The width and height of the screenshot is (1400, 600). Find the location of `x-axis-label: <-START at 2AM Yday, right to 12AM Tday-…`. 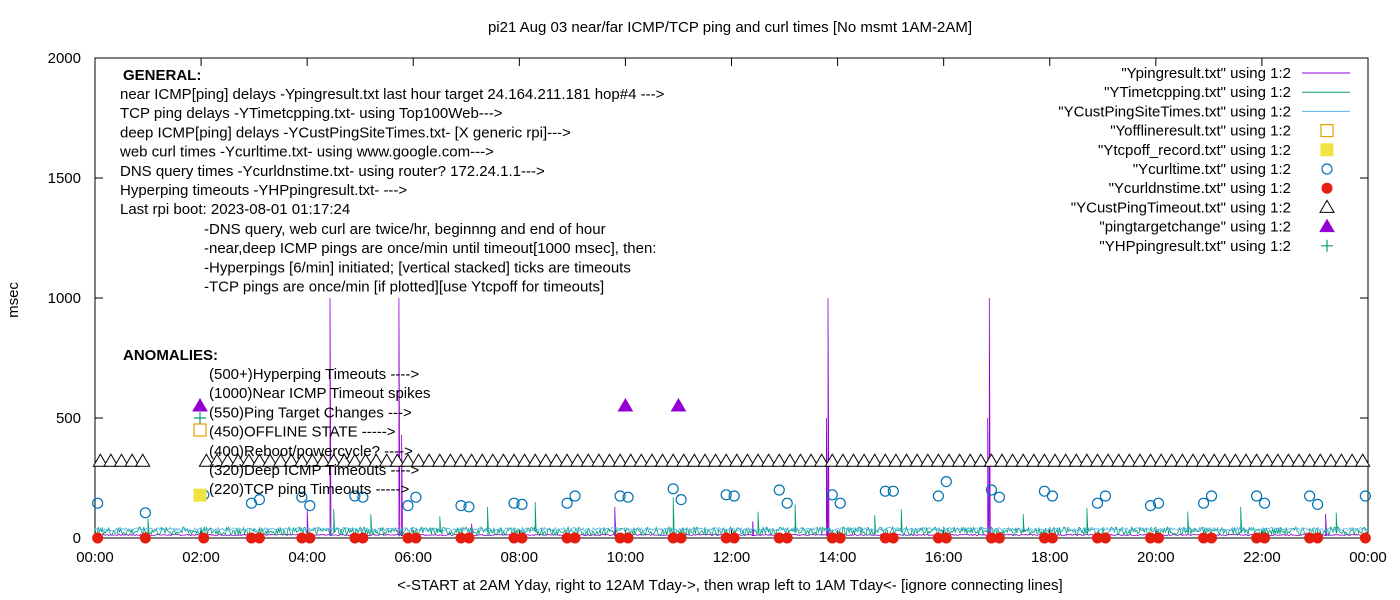

x-axis-label: <-START at 2AM Yday, right to 12AM Tday-… is located at coordinates (729, 585).